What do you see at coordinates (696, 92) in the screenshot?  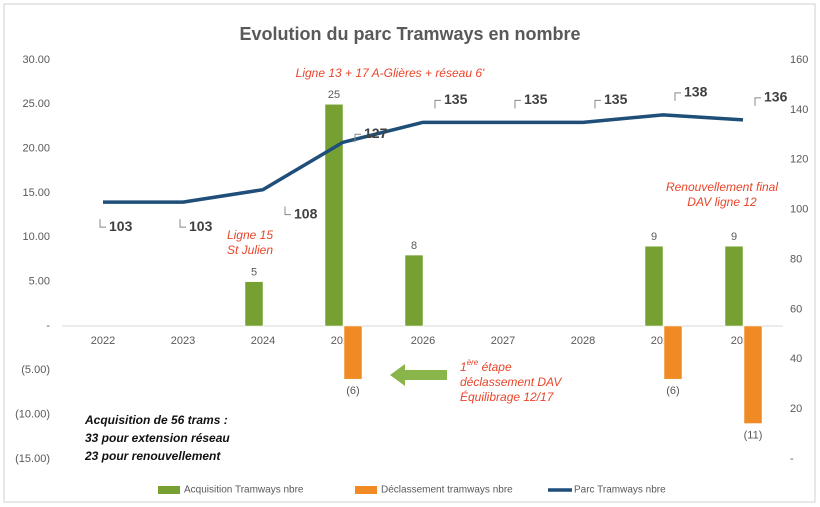 I see `point-label: 138` at bounding box center [696, 92].